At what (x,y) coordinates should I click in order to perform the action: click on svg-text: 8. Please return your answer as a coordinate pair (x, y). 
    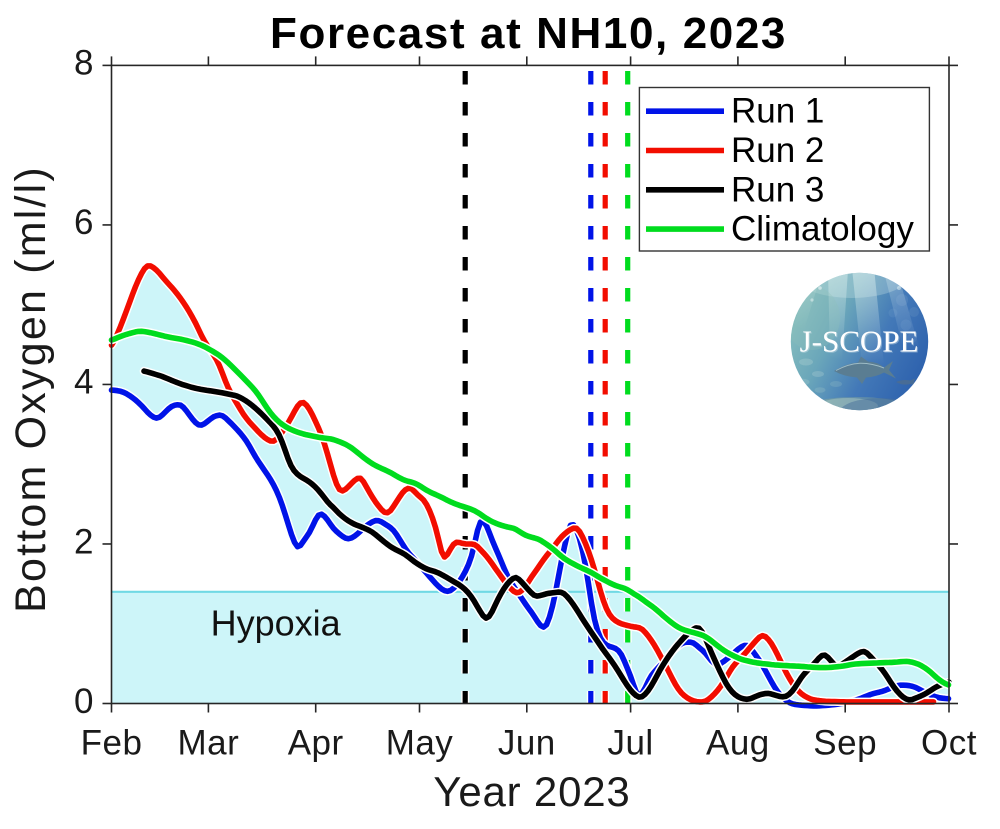
    Looking at the image, I should click on (84, 63).